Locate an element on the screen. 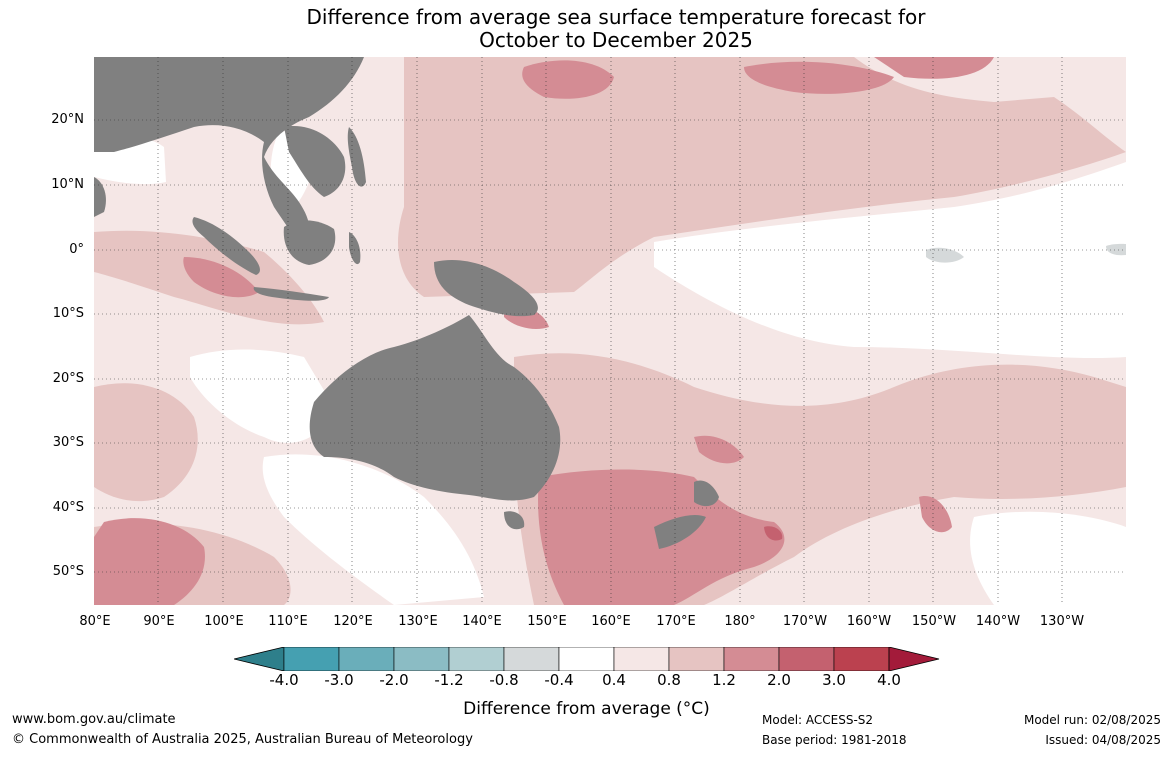 Image resolution: width=1173 pixels, height=770 pixels. colorbar-tick-label: 2.0 is located at coordinates (779, 680).